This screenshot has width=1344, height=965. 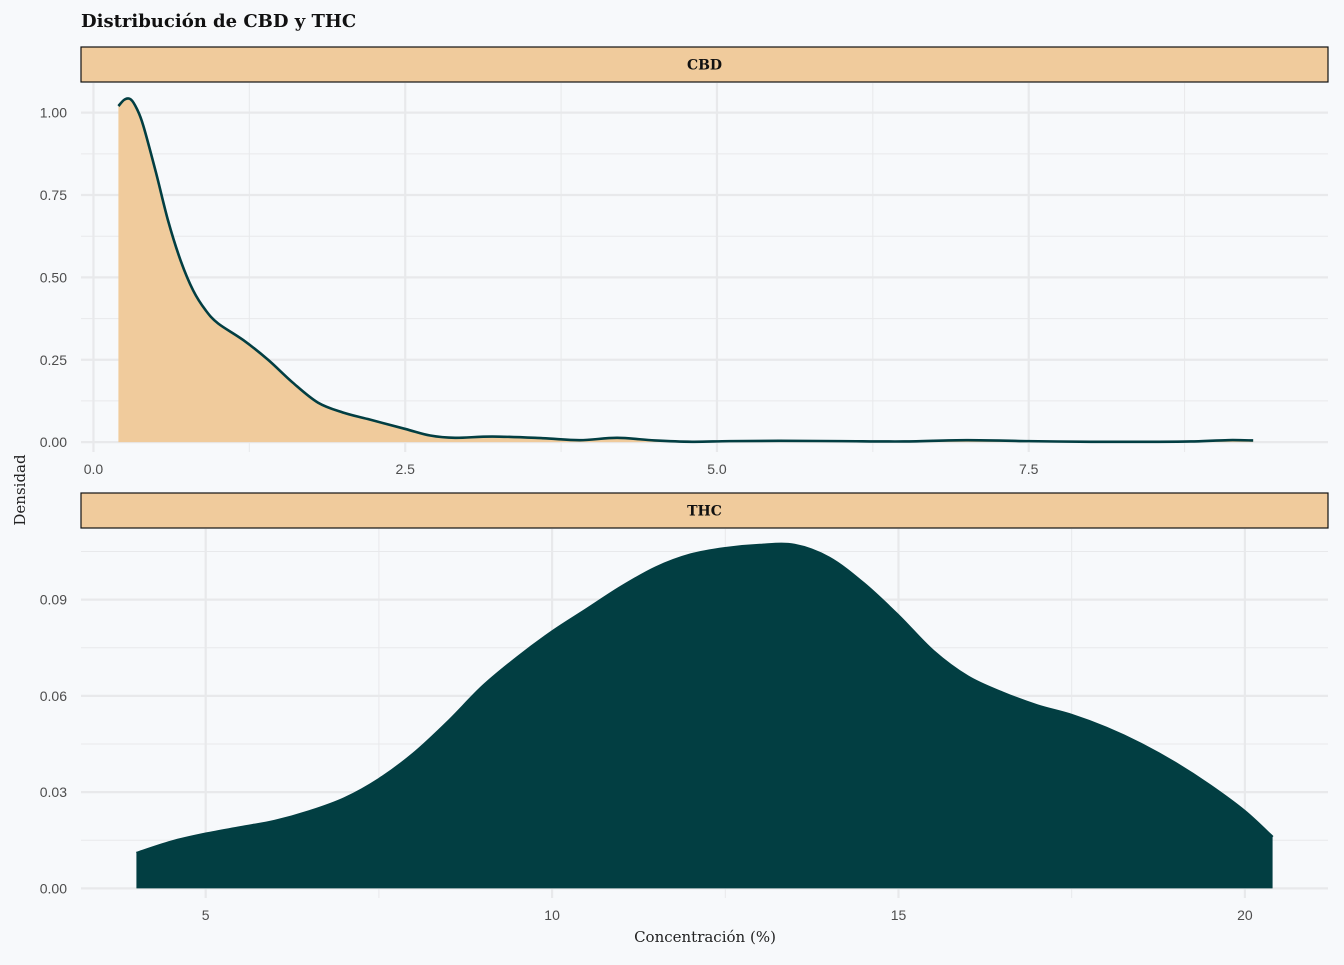 I want to click on x-tick-label: 5.0, so click(x=717, y=469).